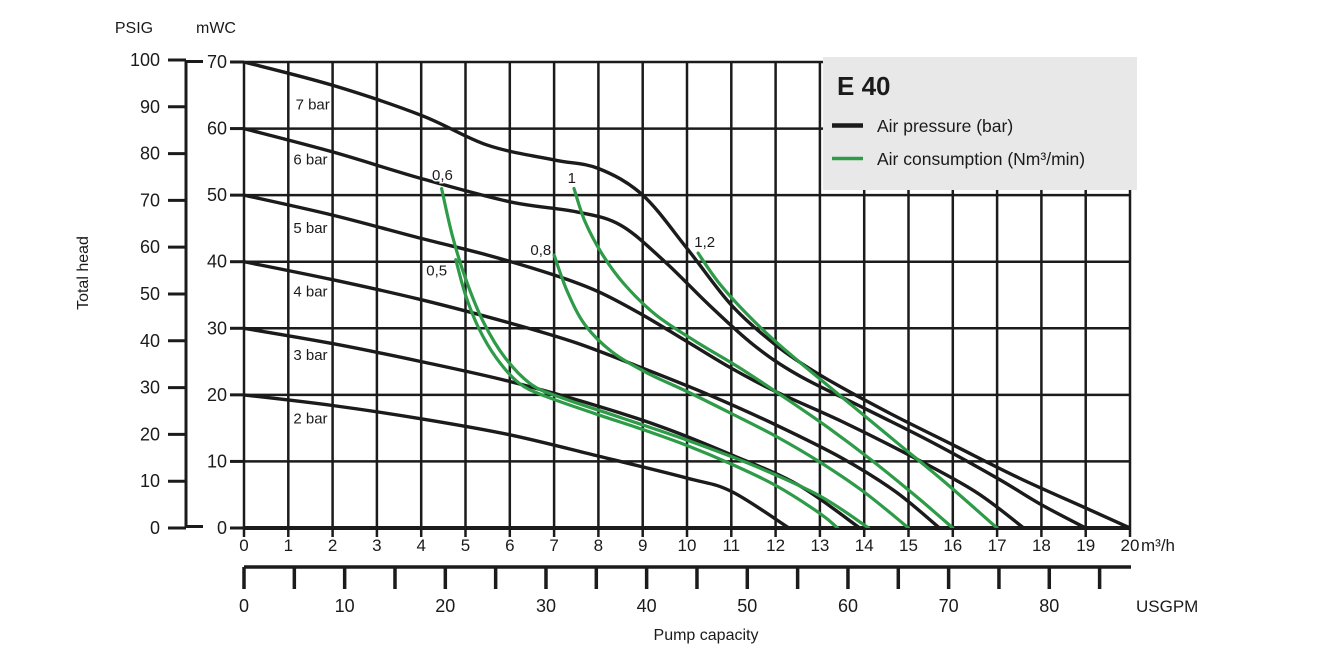  I want to click on mwc-tick-label: 0, so click(222, 528).